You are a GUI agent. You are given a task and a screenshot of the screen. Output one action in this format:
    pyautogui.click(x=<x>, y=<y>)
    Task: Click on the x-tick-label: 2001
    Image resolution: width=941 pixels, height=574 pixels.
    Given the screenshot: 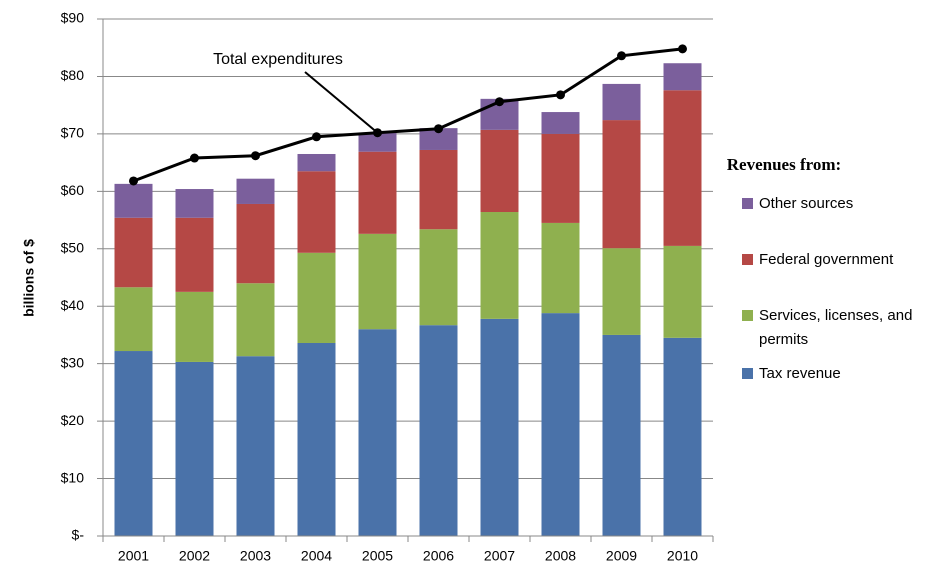 What is the action you would take?
    pyautogui.click(x=133, y=556)
    